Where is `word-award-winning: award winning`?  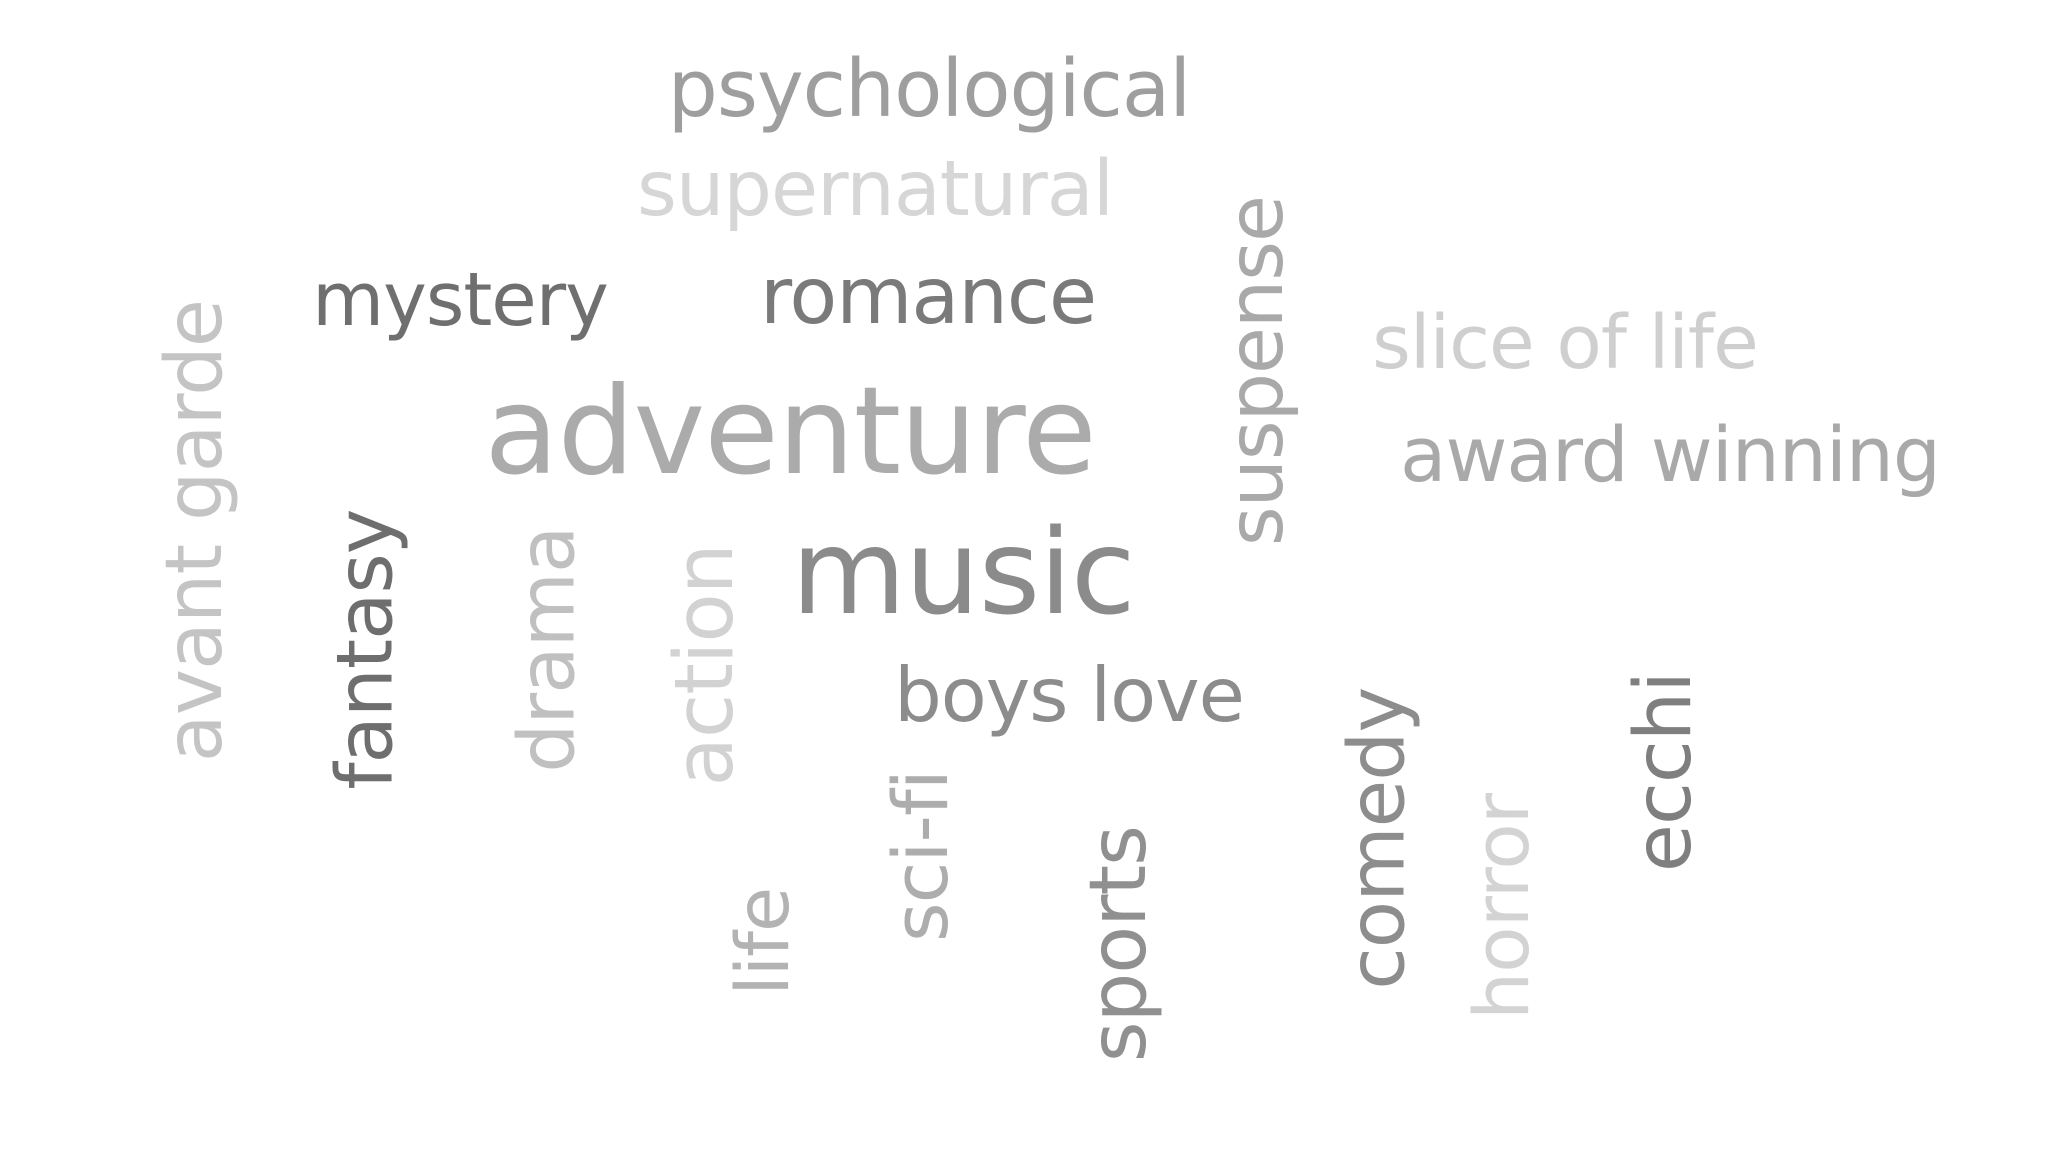
word-award-winning: award winning is located at coordinates (1670, 455).